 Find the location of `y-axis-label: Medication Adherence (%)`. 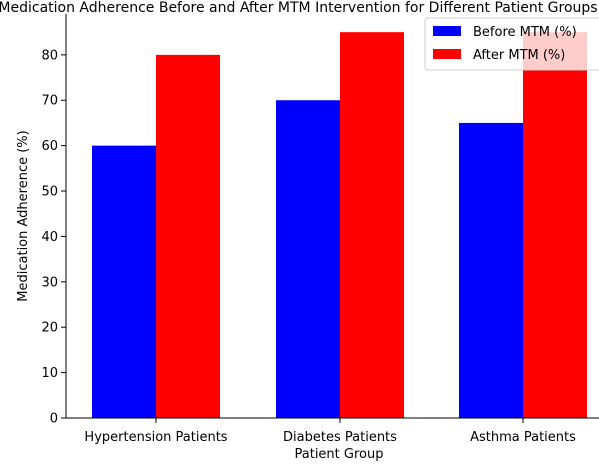

y-axis-label: Medication Adherence (%) is located at coordinates (23, 215).